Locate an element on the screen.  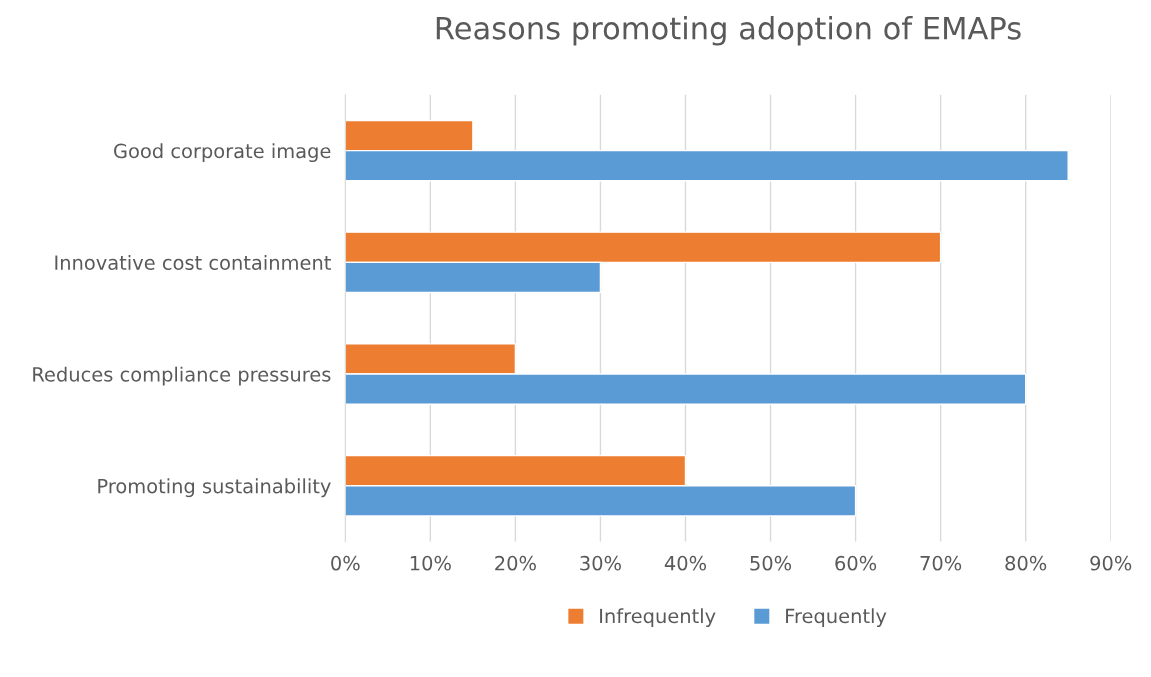
legend-label: Frequently is located at coordinates (836, 618).